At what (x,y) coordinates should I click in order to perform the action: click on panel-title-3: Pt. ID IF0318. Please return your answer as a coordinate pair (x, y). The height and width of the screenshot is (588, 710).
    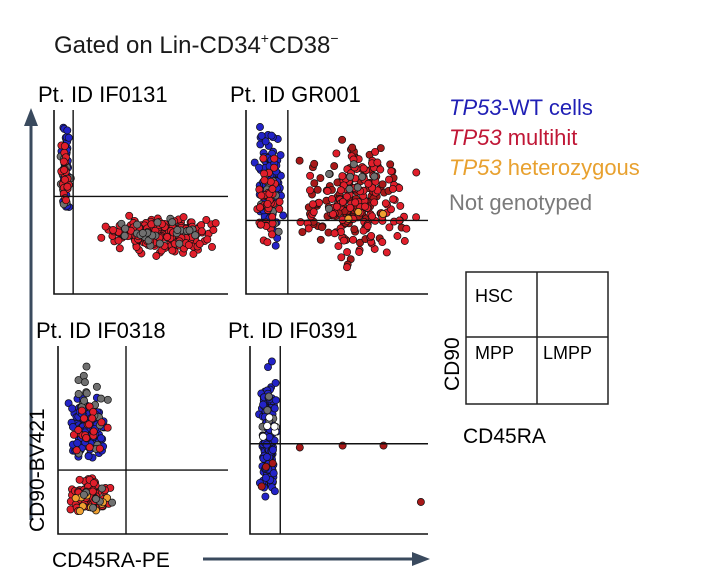
    Looking at the image, I should click on (101, 330).